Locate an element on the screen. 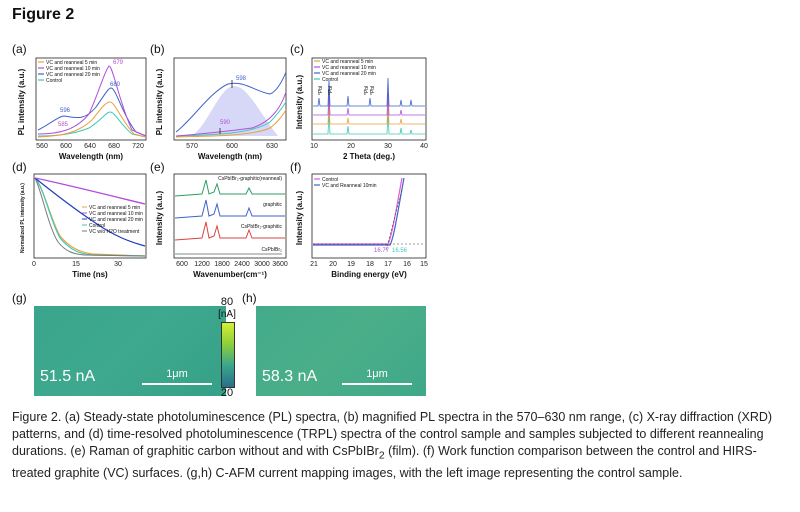  panel-label-h: (h) is located at coordinates (249, 298).